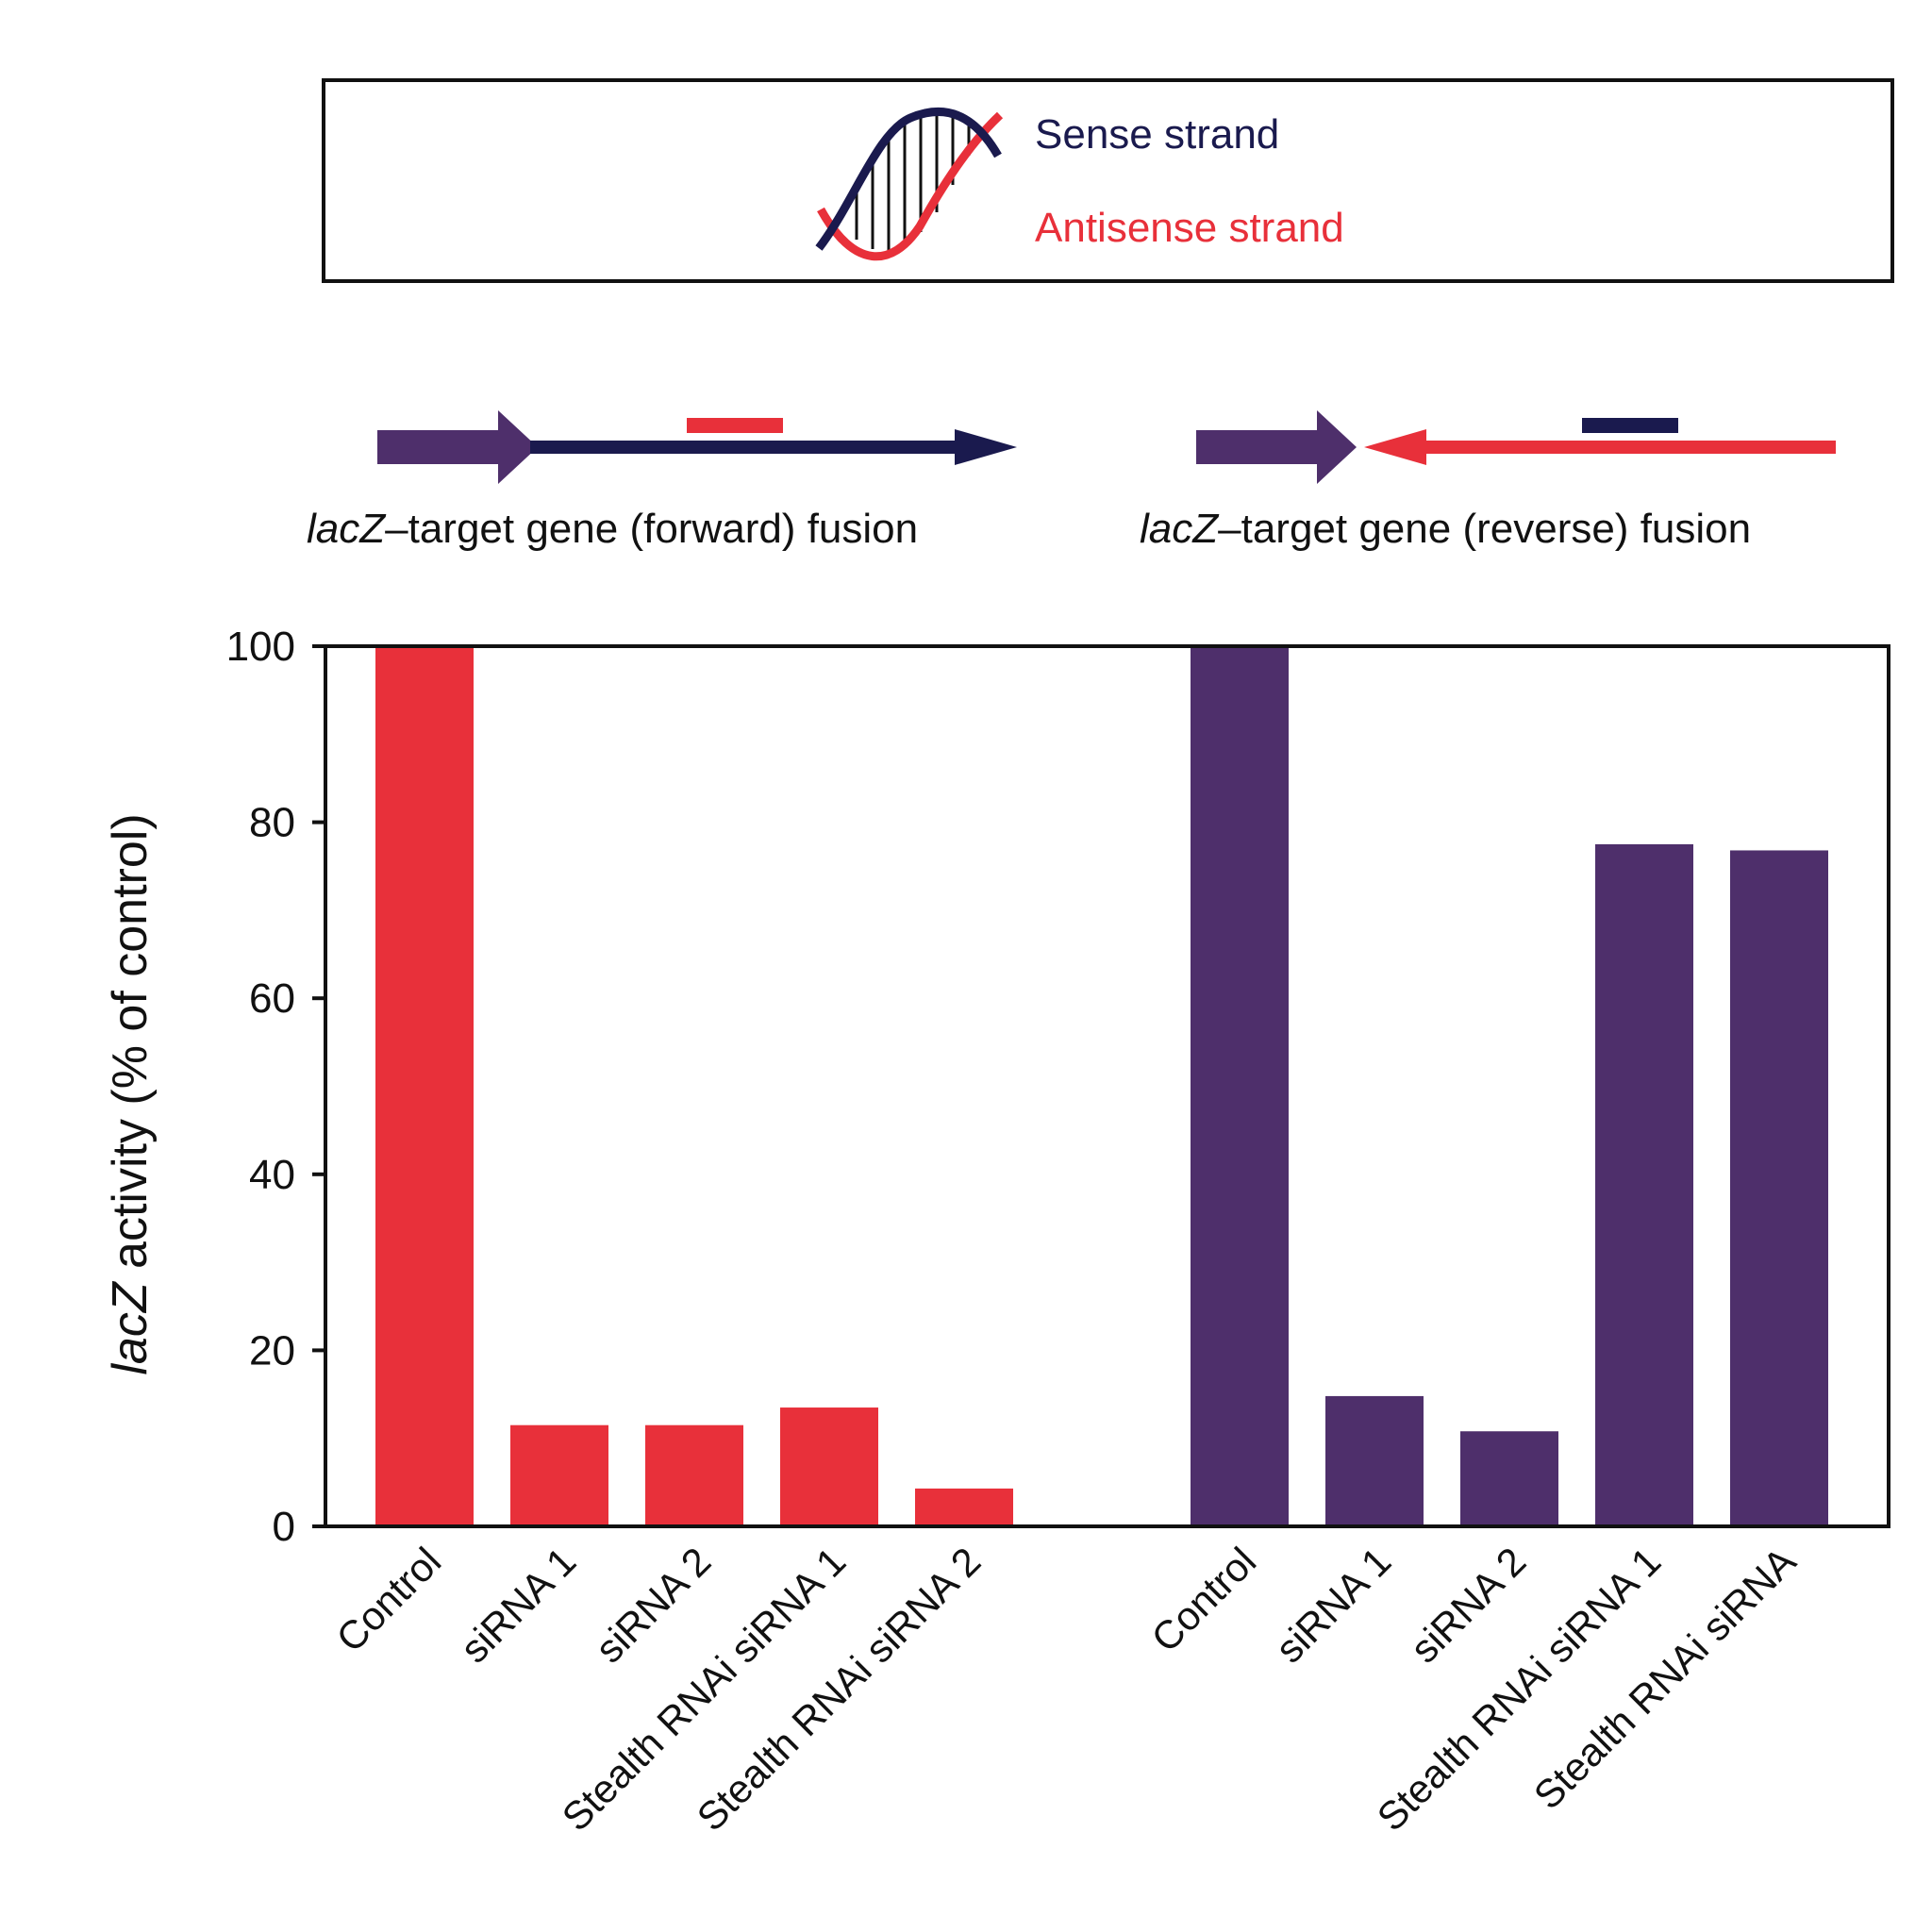 The width and height of the screenshot is (1932, 1932). What do you see at coordinates (130, 1093) in the screenshot?
I see `y-axis-title: lacZ activity (% of control)` at bounding box center [130, 1093].